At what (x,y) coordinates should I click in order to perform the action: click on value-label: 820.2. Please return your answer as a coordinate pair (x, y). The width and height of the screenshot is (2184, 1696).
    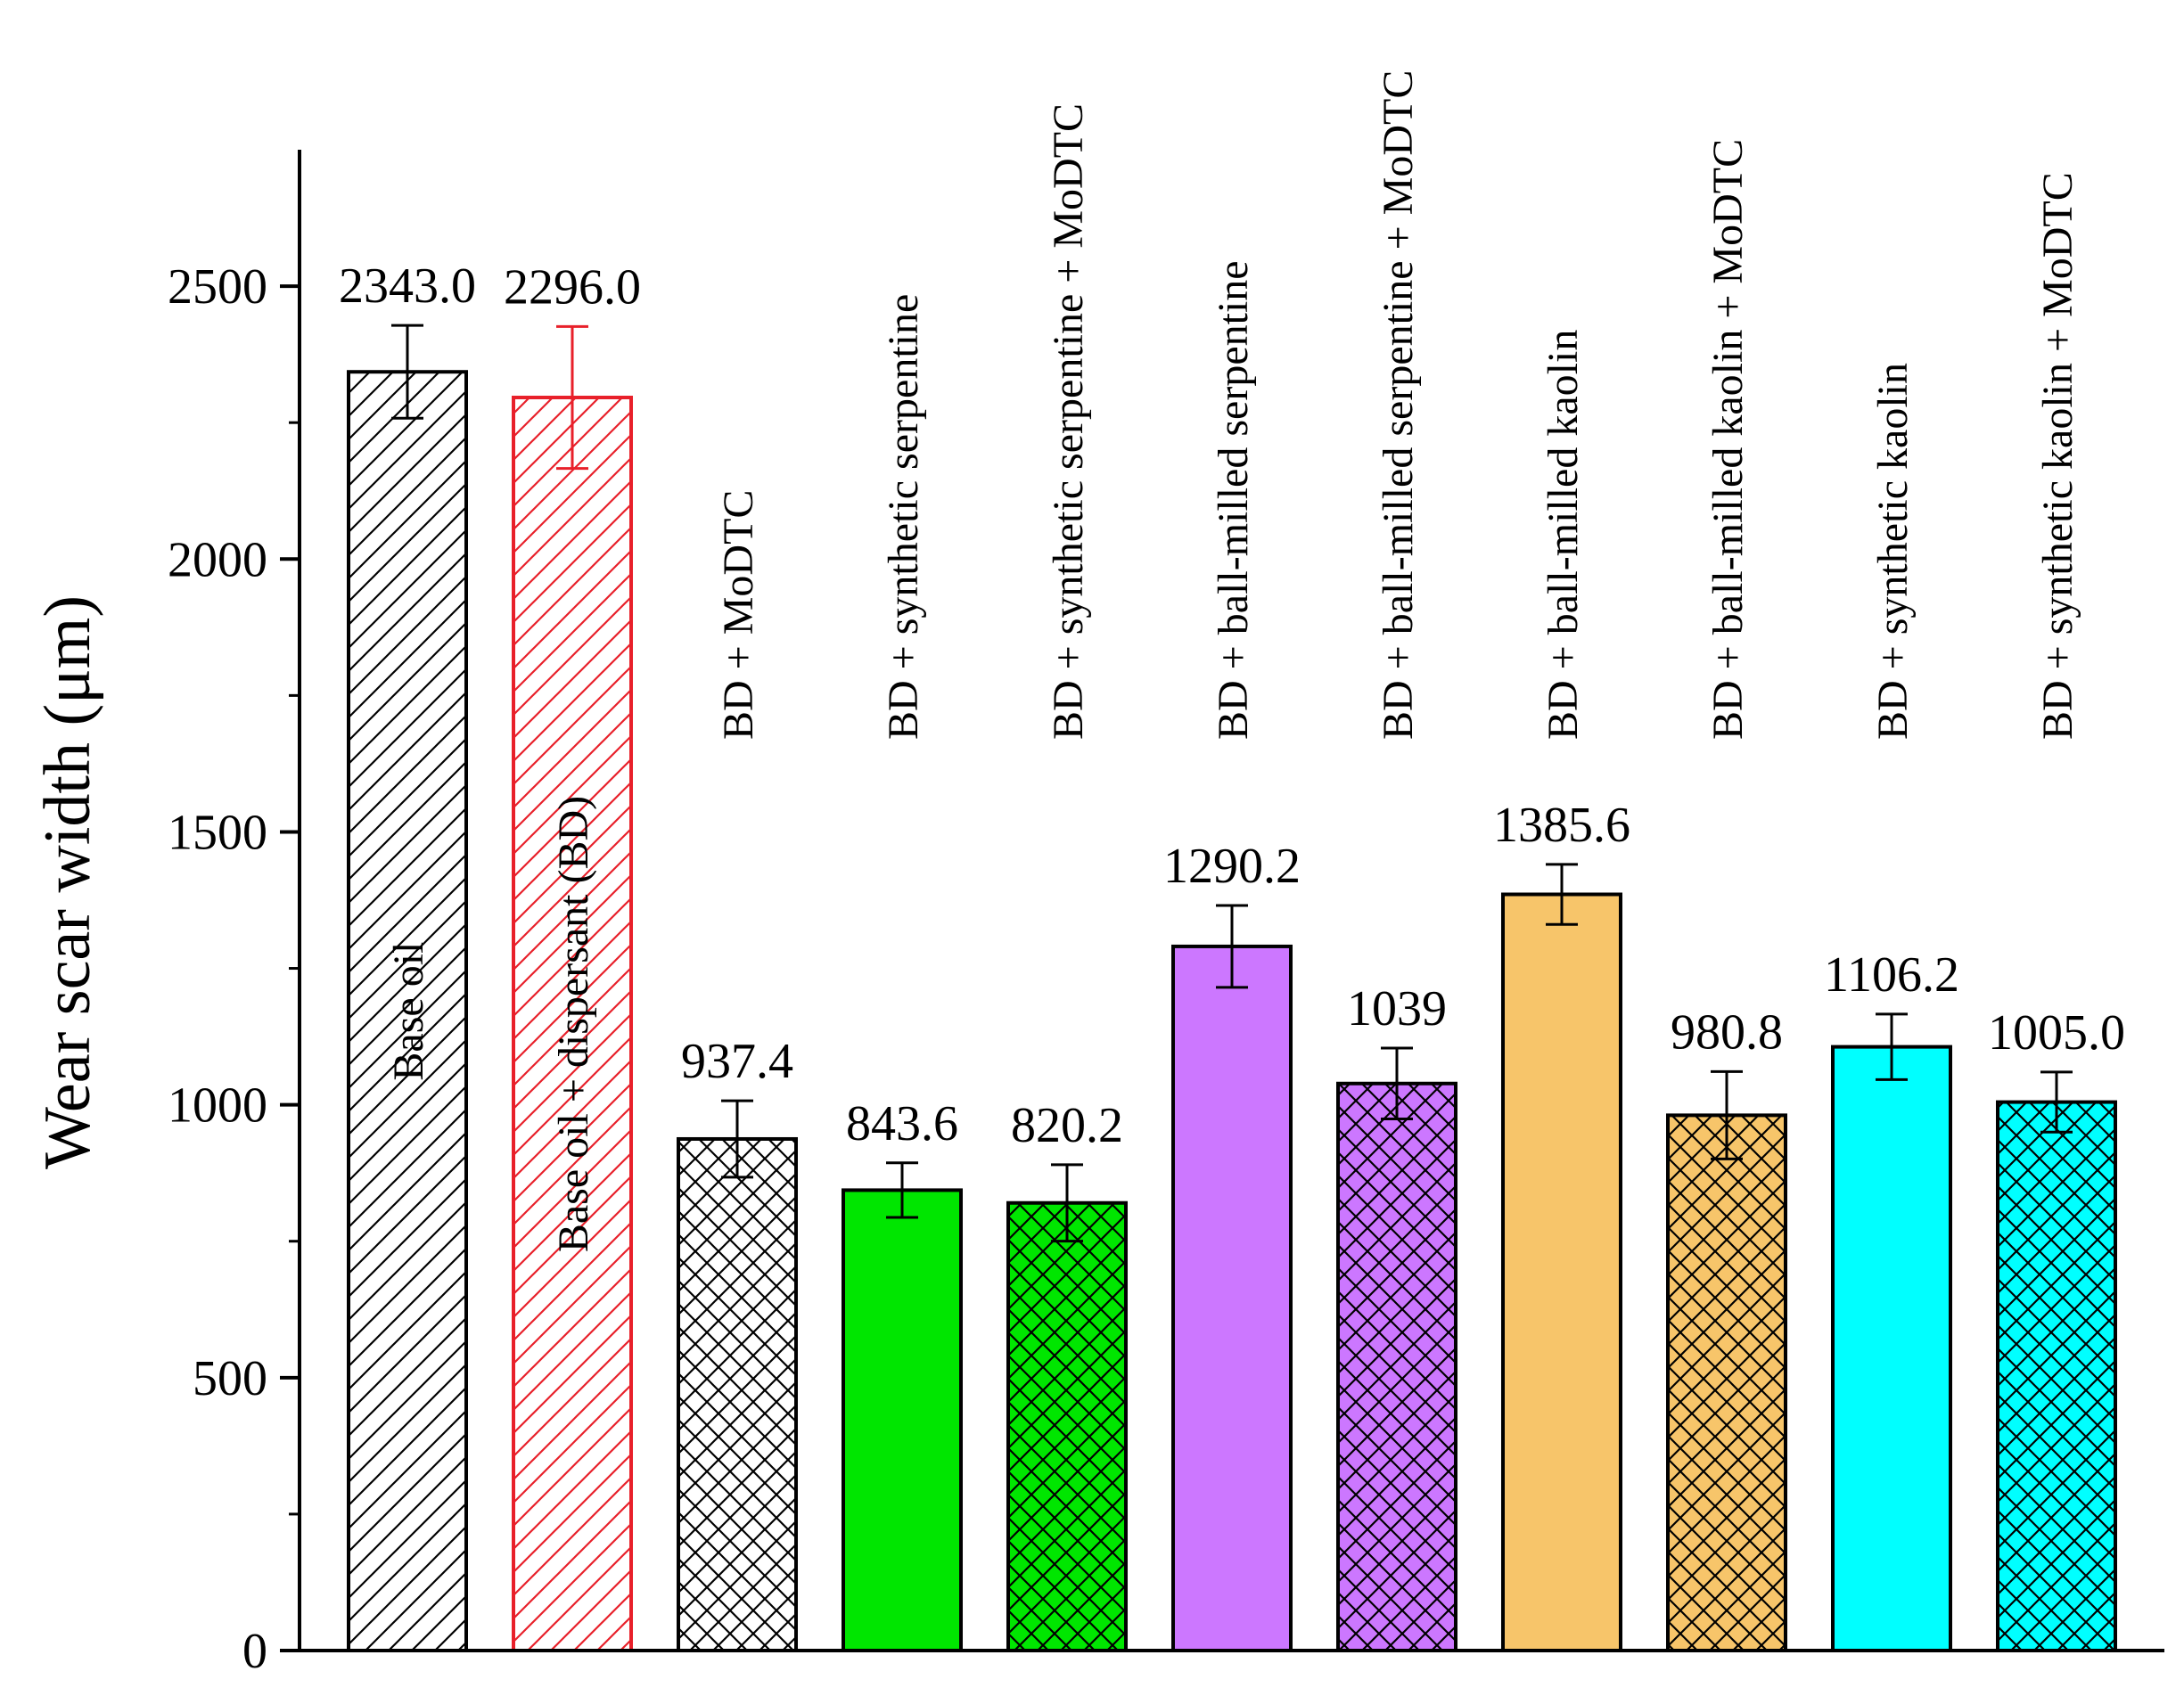
    Looking at the image, I should click on (1067, 1126).